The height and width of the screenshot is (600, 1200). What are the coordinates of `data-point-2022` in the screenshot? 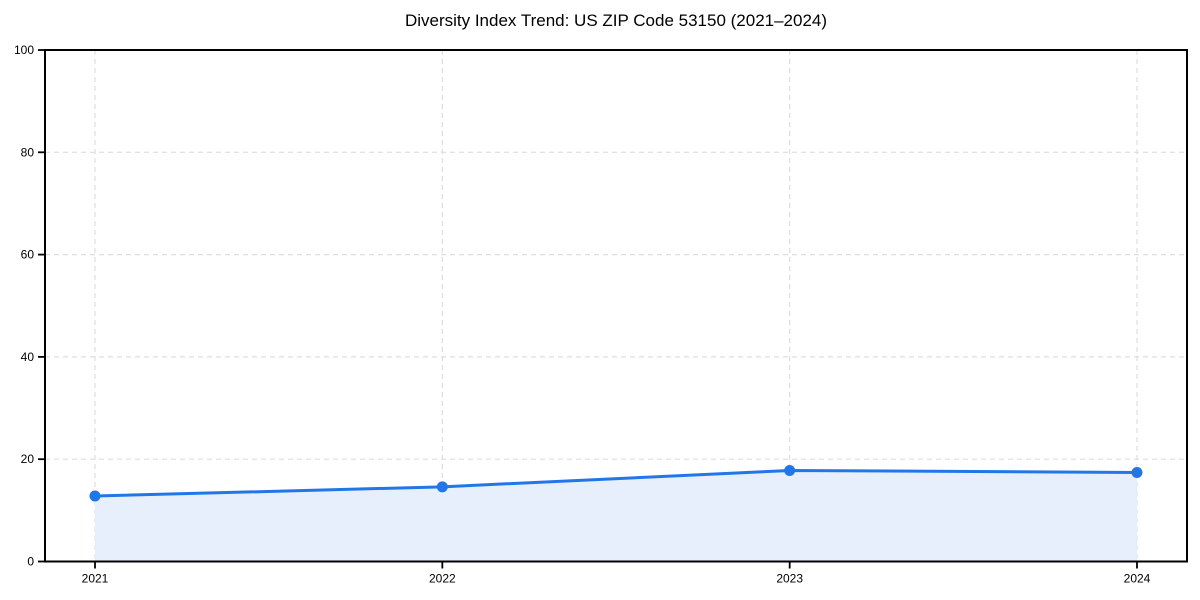 It's located at (442, 487).